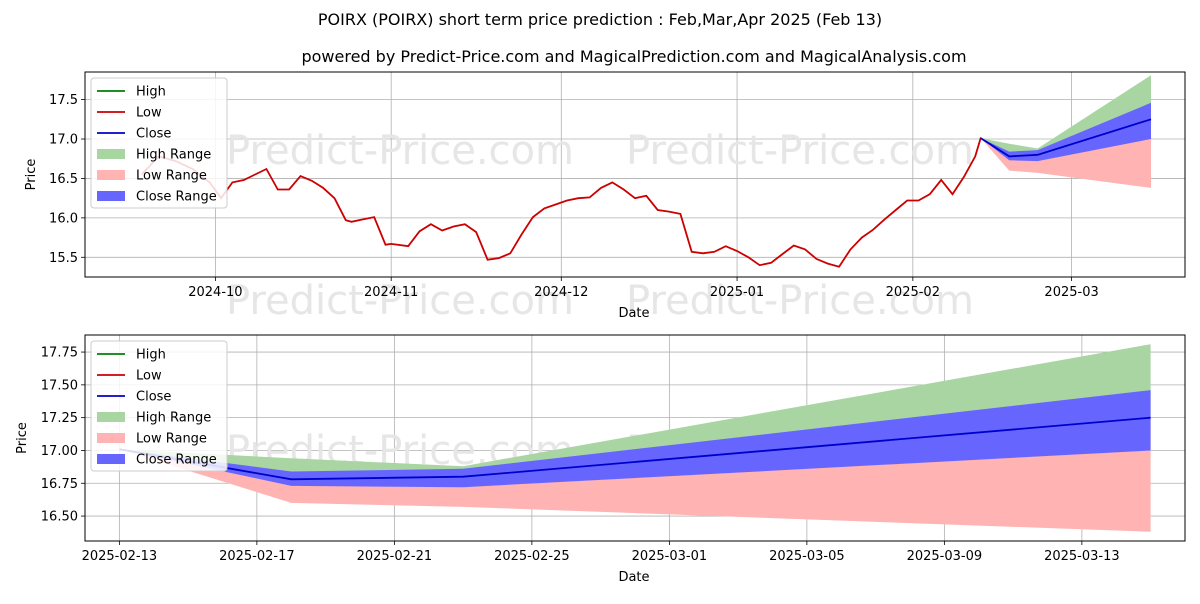  I want to click on x-tick-label: 2024-11, so click(391, 292).